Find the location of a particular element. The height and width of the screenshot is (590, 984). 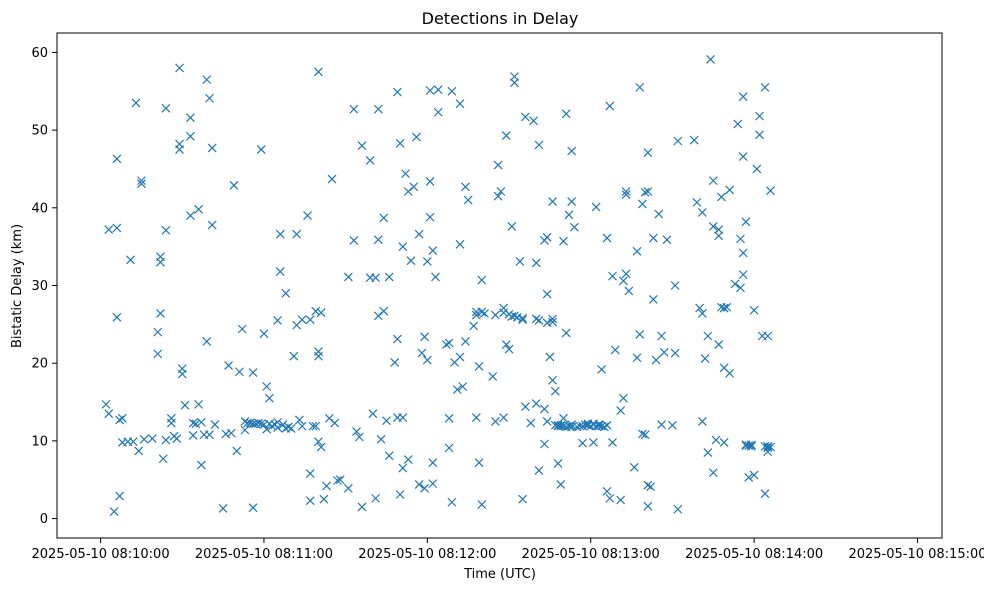

x-tick-label: 2025-05-10 08:14:00 is located at coordinates (754, 554).